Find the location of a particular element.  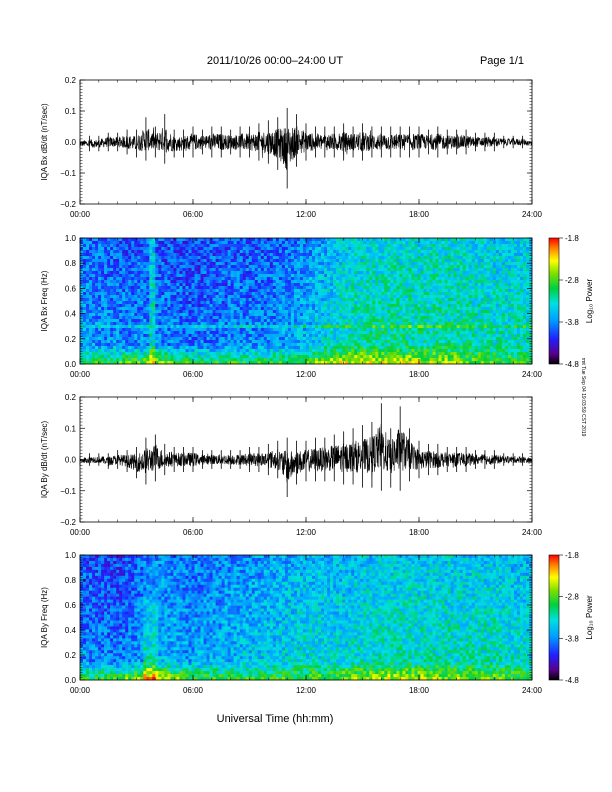

page-indicator: Page 1/1 is located at coordinates (502, 61).